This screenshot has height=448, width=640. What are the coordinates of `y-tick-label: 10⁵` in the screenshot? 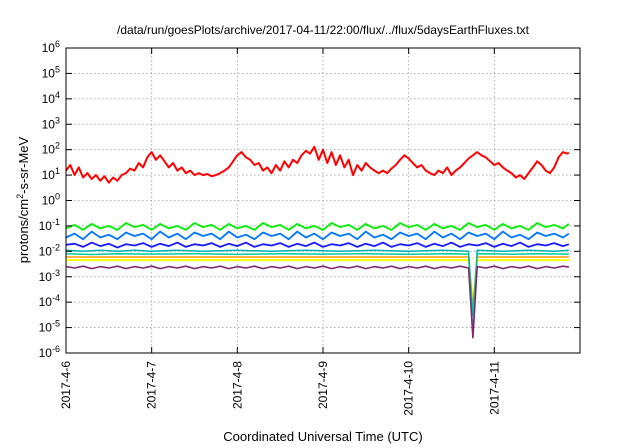 It's located at (51, 72).